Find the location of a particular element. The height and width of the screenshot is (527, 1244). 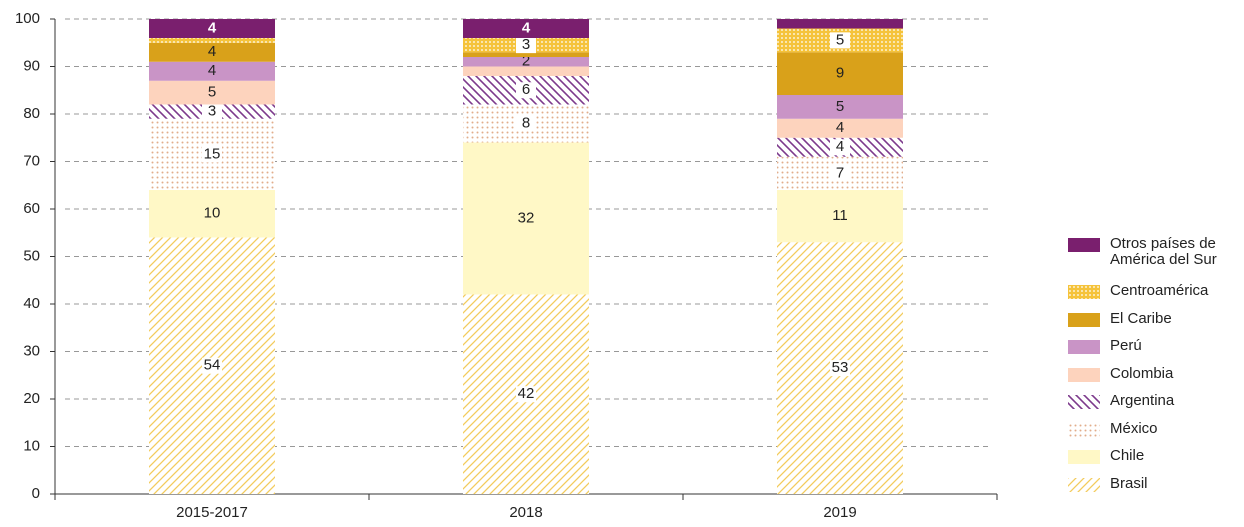

y-tick-label: 90 is located at coordinates (31, 65).